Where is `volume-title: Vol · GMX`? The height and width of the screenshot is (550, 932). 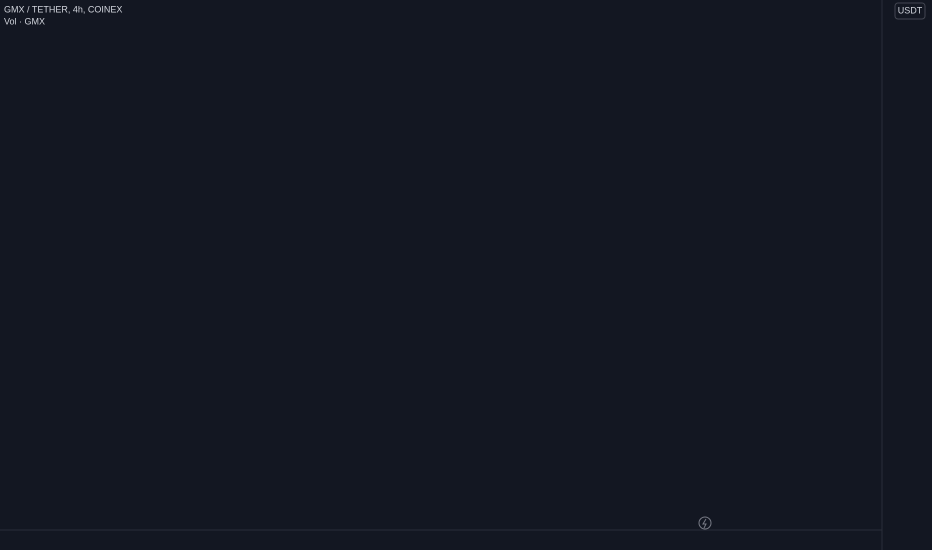 volume-title: Vol · GMX is located at coordinates (24, 21).